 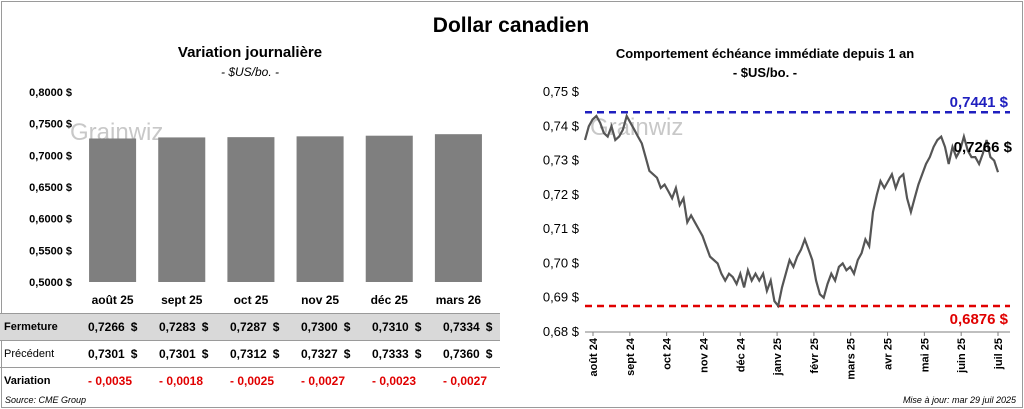 I want to click on bar-category-label: mars 26, so click(x=459, y=300).